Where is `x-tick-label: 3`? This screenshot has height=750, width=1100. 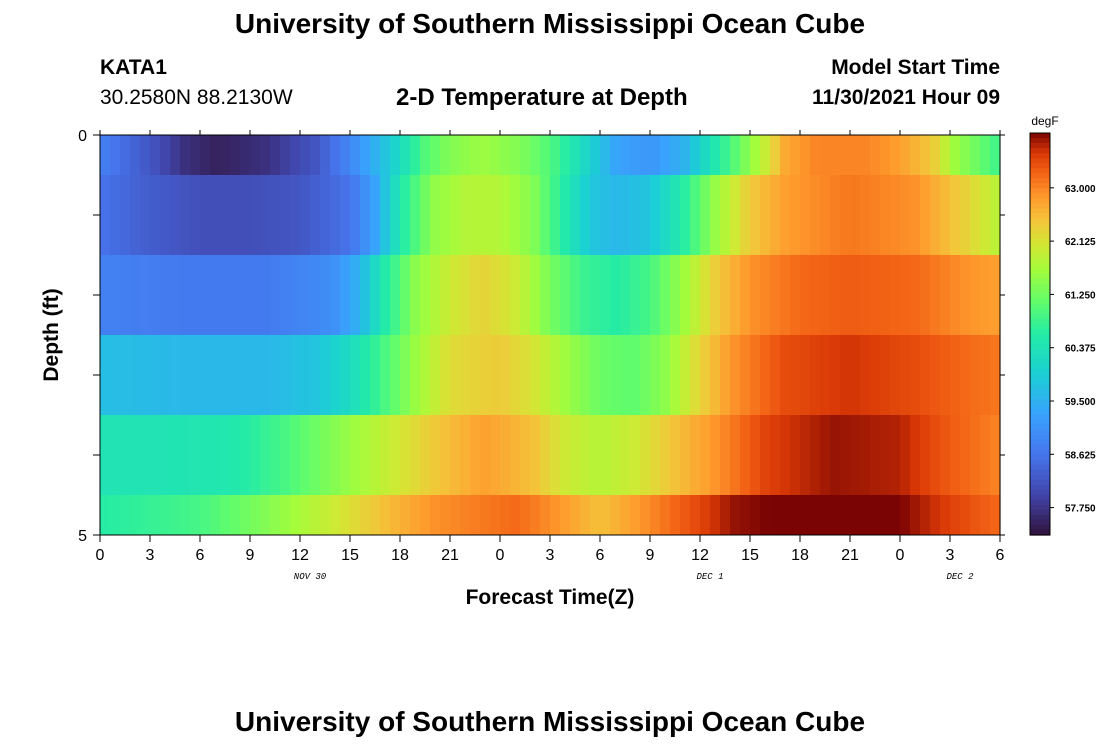 x-tick-label: 3 is located at coordinates (150, 555).